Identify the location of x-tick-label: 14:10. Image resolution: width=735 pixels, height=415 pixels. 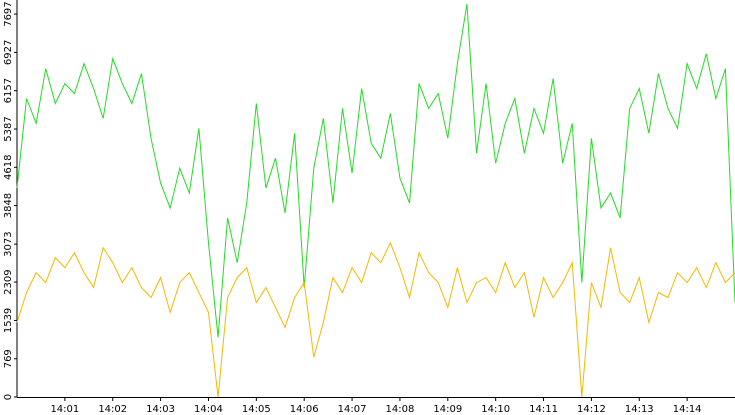
(495, 409).